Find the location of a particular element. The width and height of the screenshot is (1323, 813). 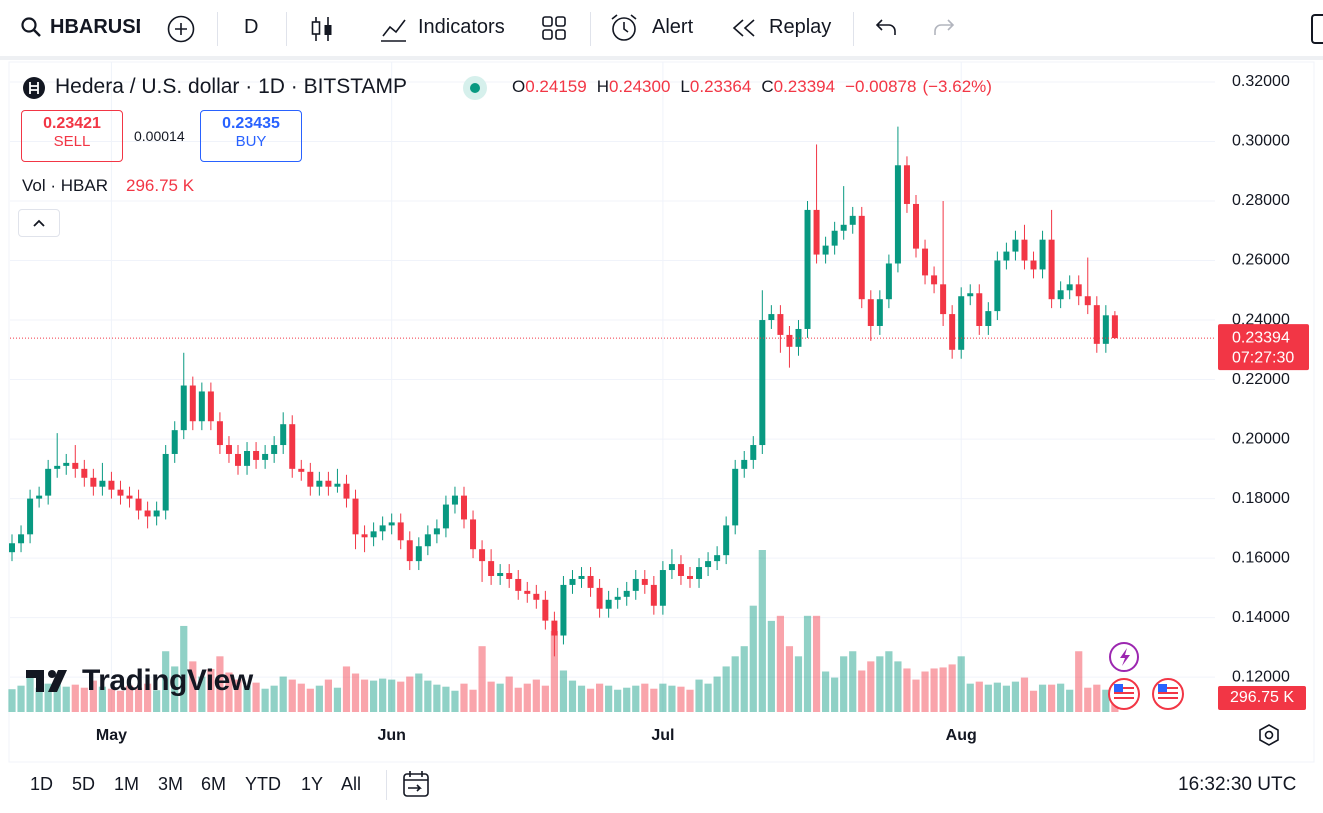

range-button: 3M is located at coordinates (171, 784).